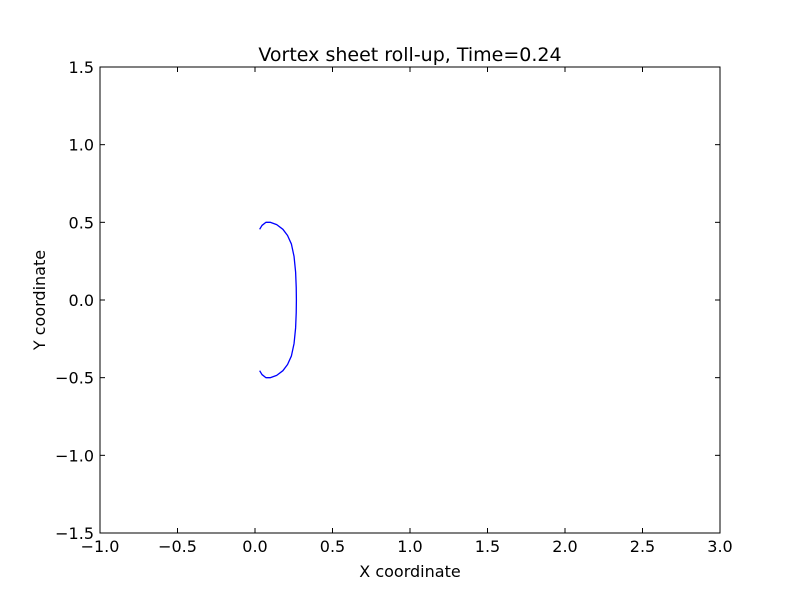 Image resolution: width=800 pixels, height=600 pixels. What do you see at coordinates (332, 546) in the screenshot?
I see `x-tick-label: 0.5` at bounding box center [332, 546].